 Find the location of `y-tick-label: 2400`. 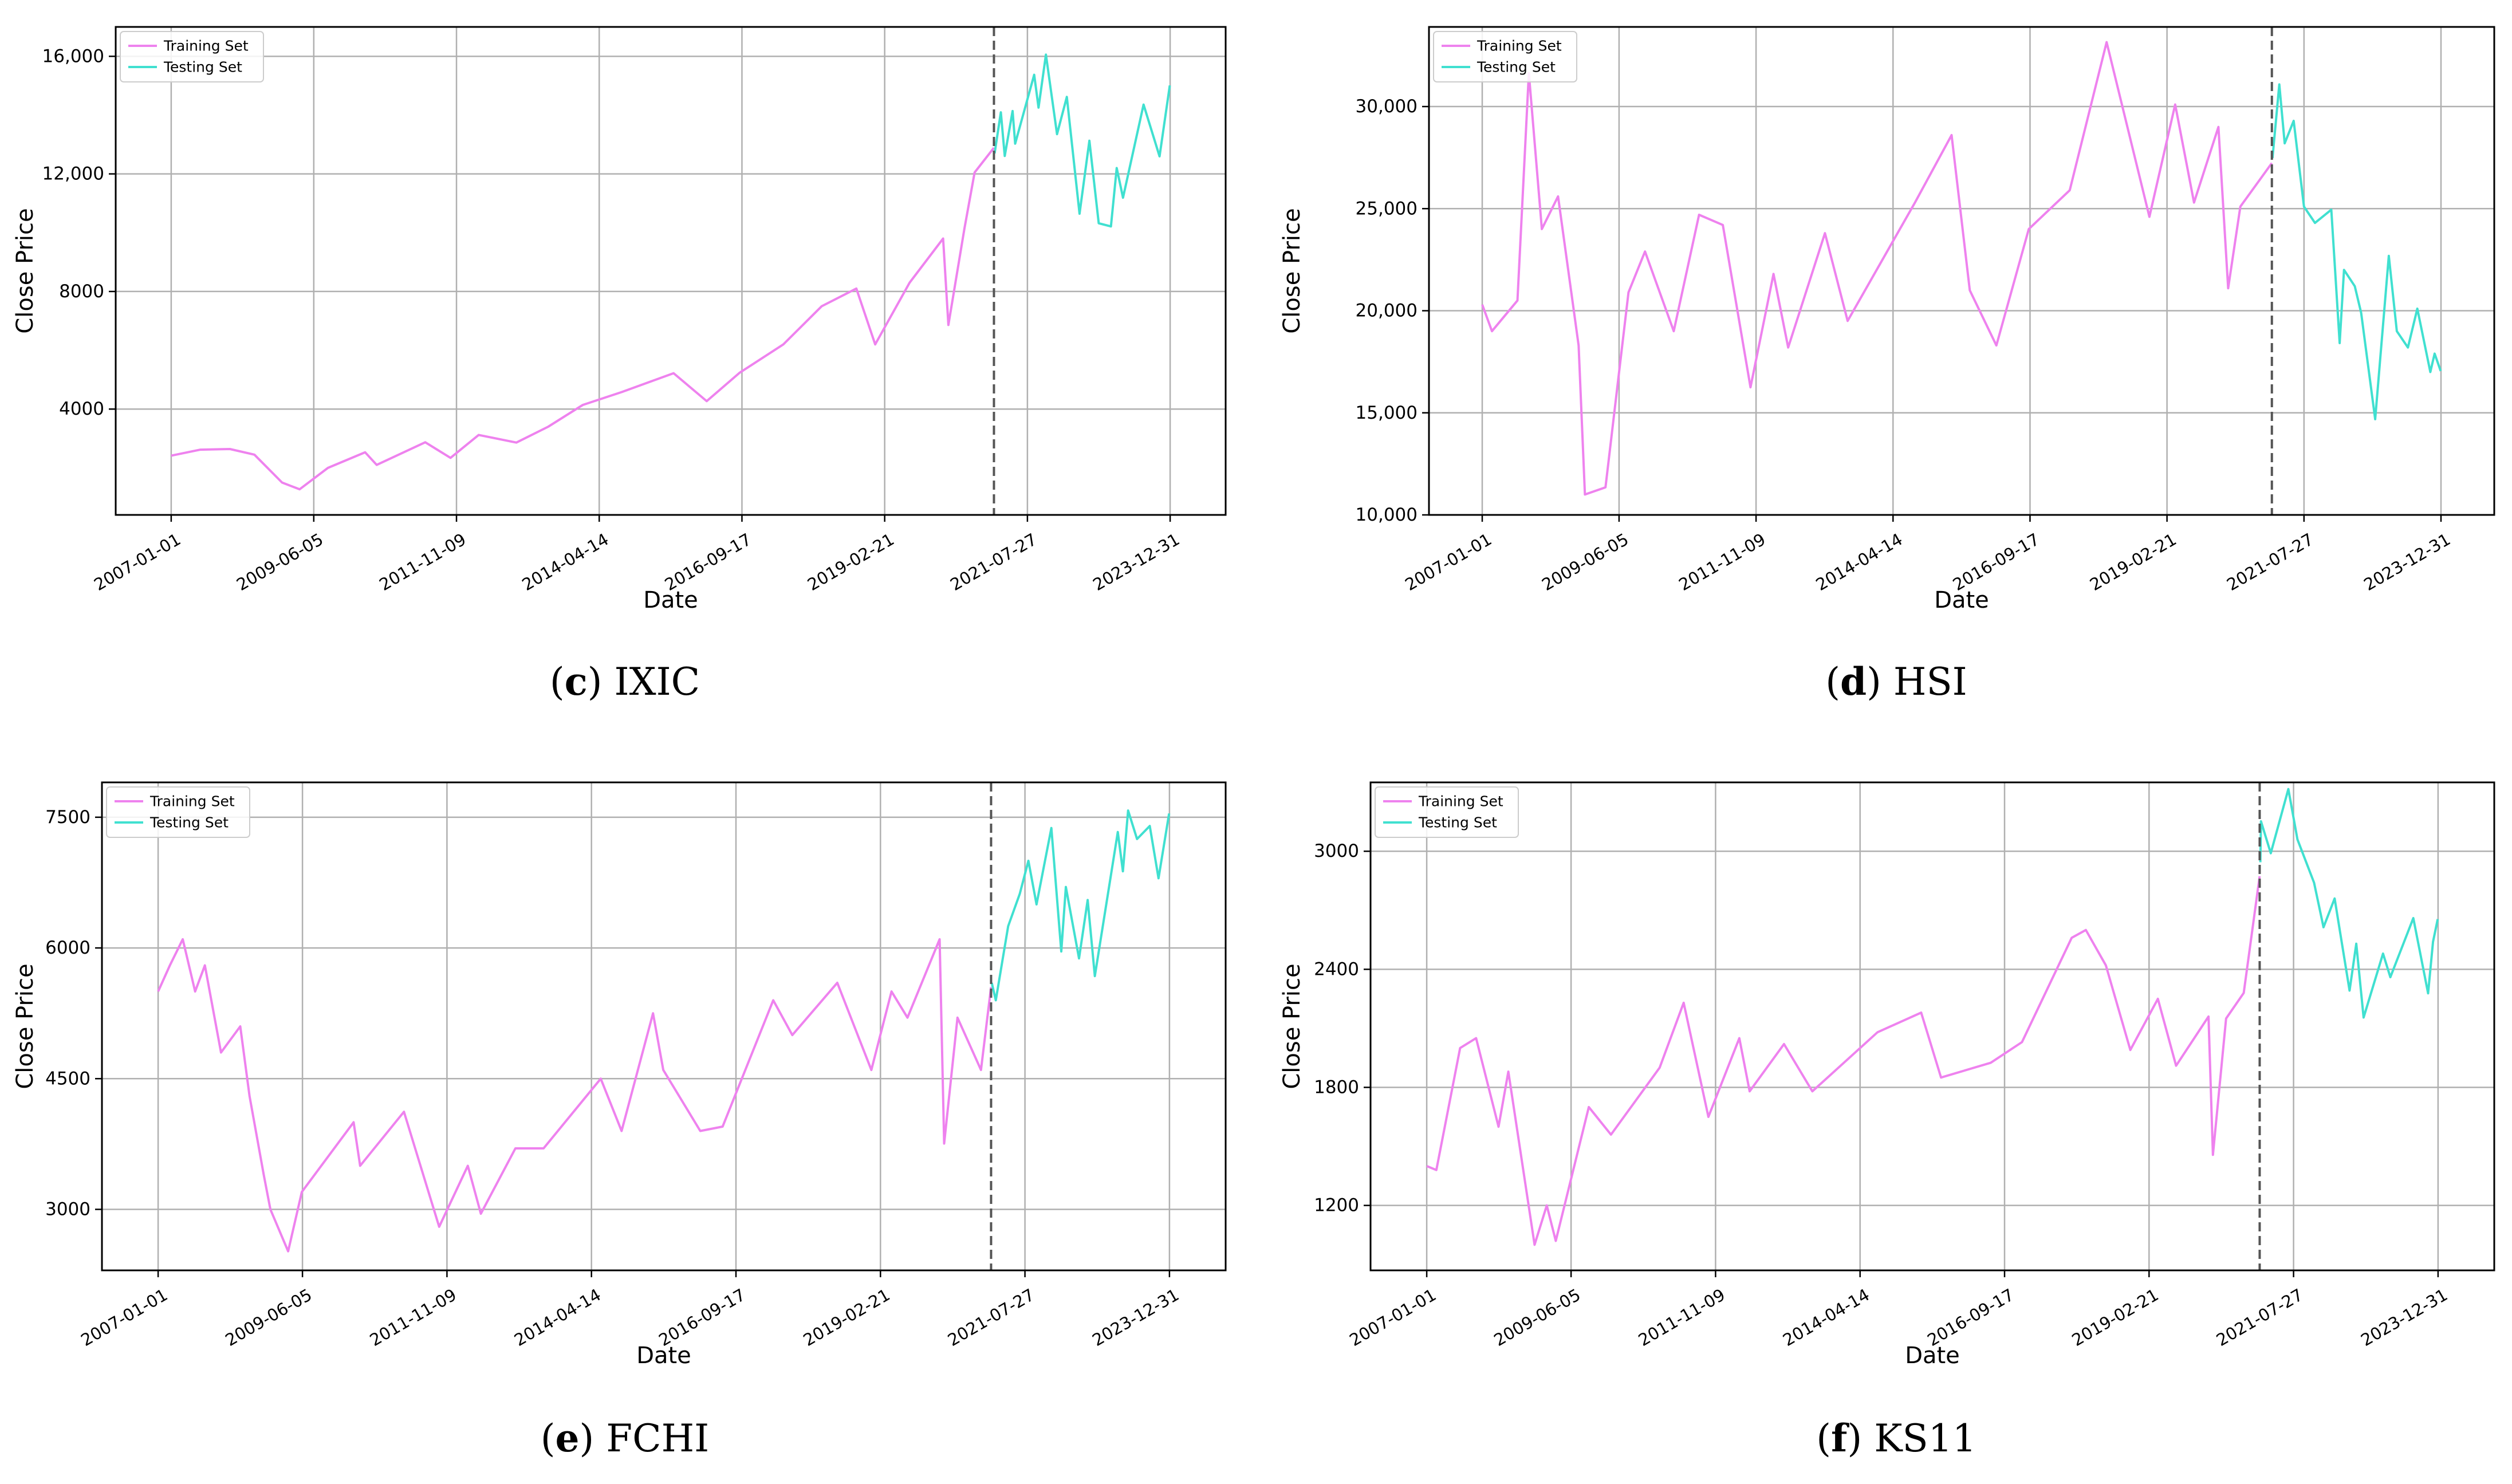

y-tick-label: 2400 is located at coordinates (1336, 969).